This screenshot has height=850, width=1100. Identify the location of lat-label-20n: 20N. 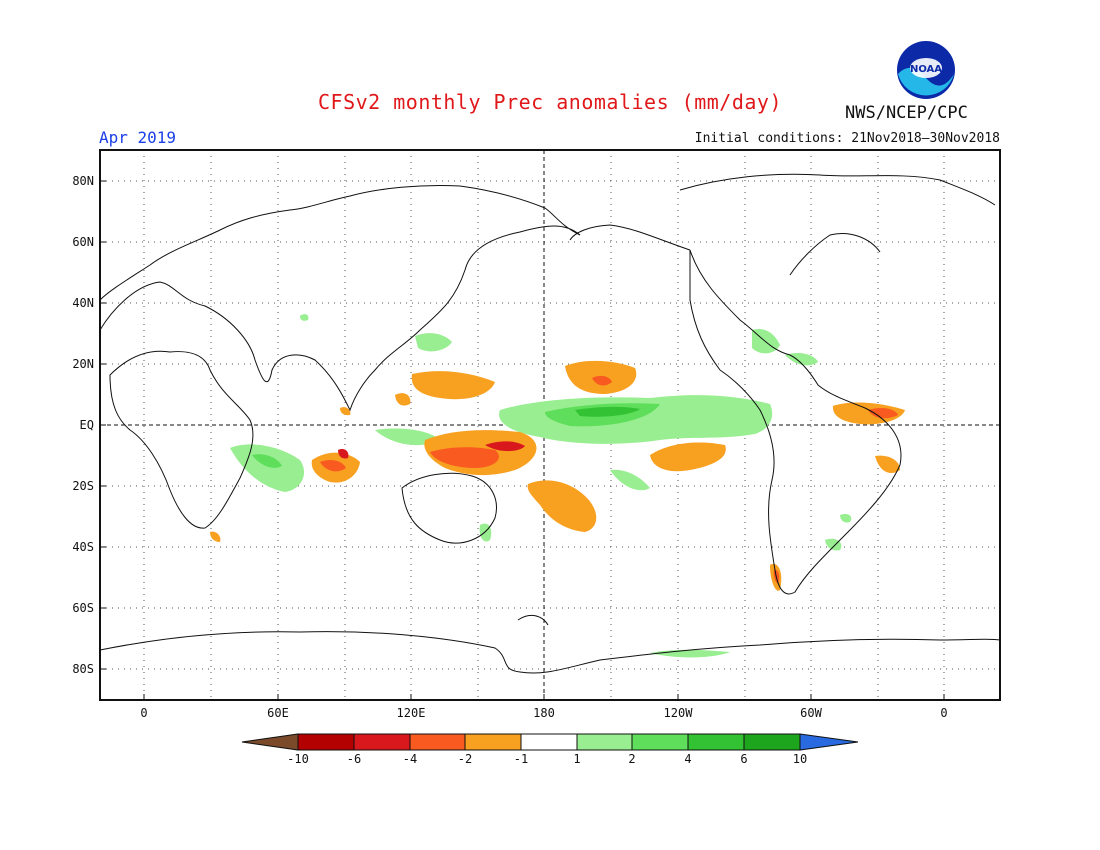
(83, 364).